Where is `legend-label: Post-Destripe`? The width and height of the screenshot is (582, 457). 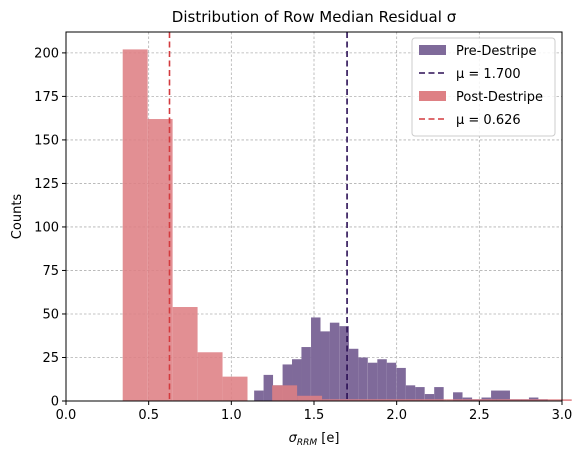 legend-label: Post-Destripe is located at coordinates (499, 97).